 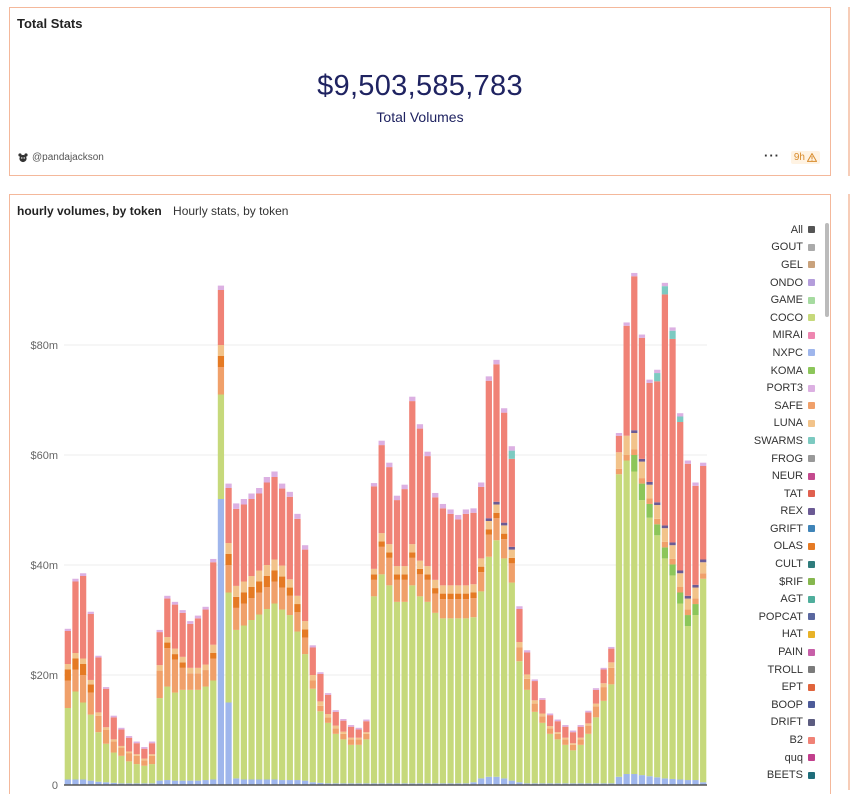 I want to click on bar-segment-rex, so click(x=672, y=544).